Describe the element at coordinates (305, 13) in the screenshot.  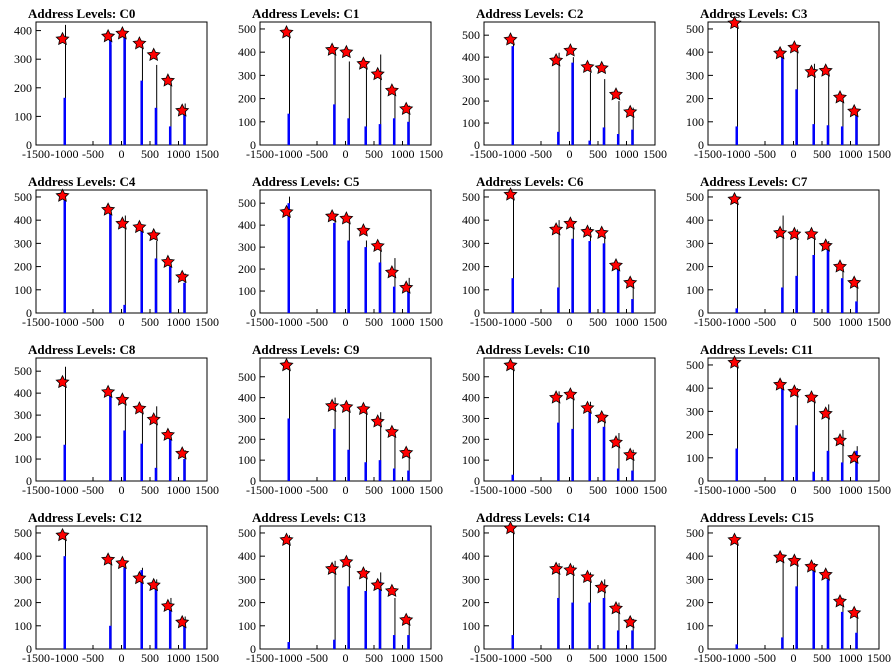
I see `panel-title: Address Levels: C1` at that location.